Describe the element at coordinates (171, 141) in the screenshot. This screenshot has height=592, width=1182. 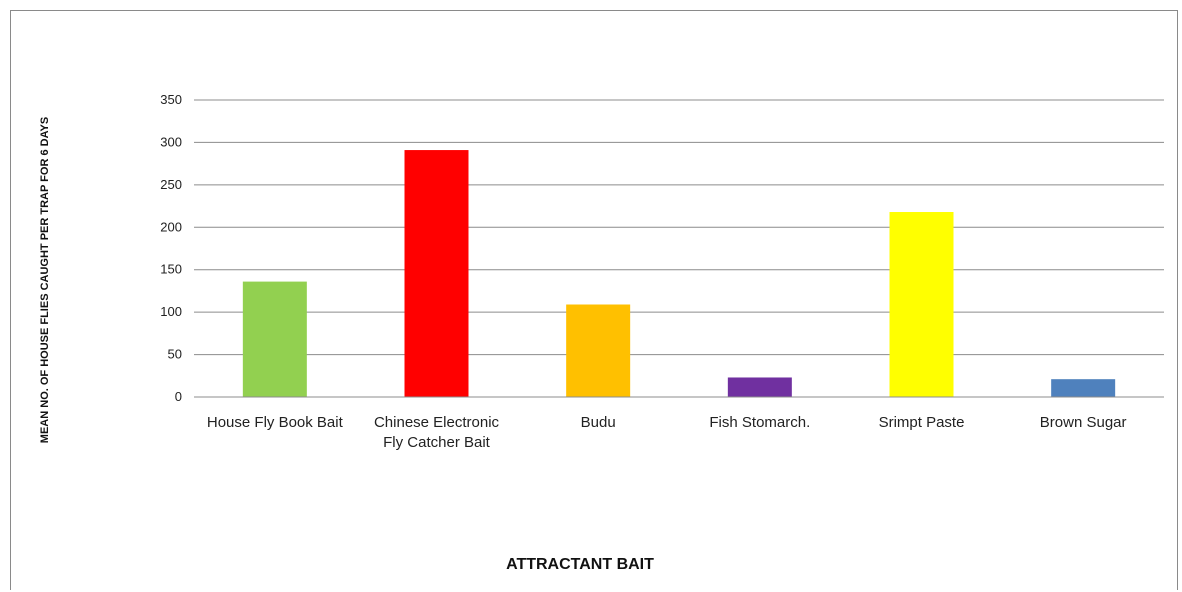
I see `y-tick-label: 300` at that location.